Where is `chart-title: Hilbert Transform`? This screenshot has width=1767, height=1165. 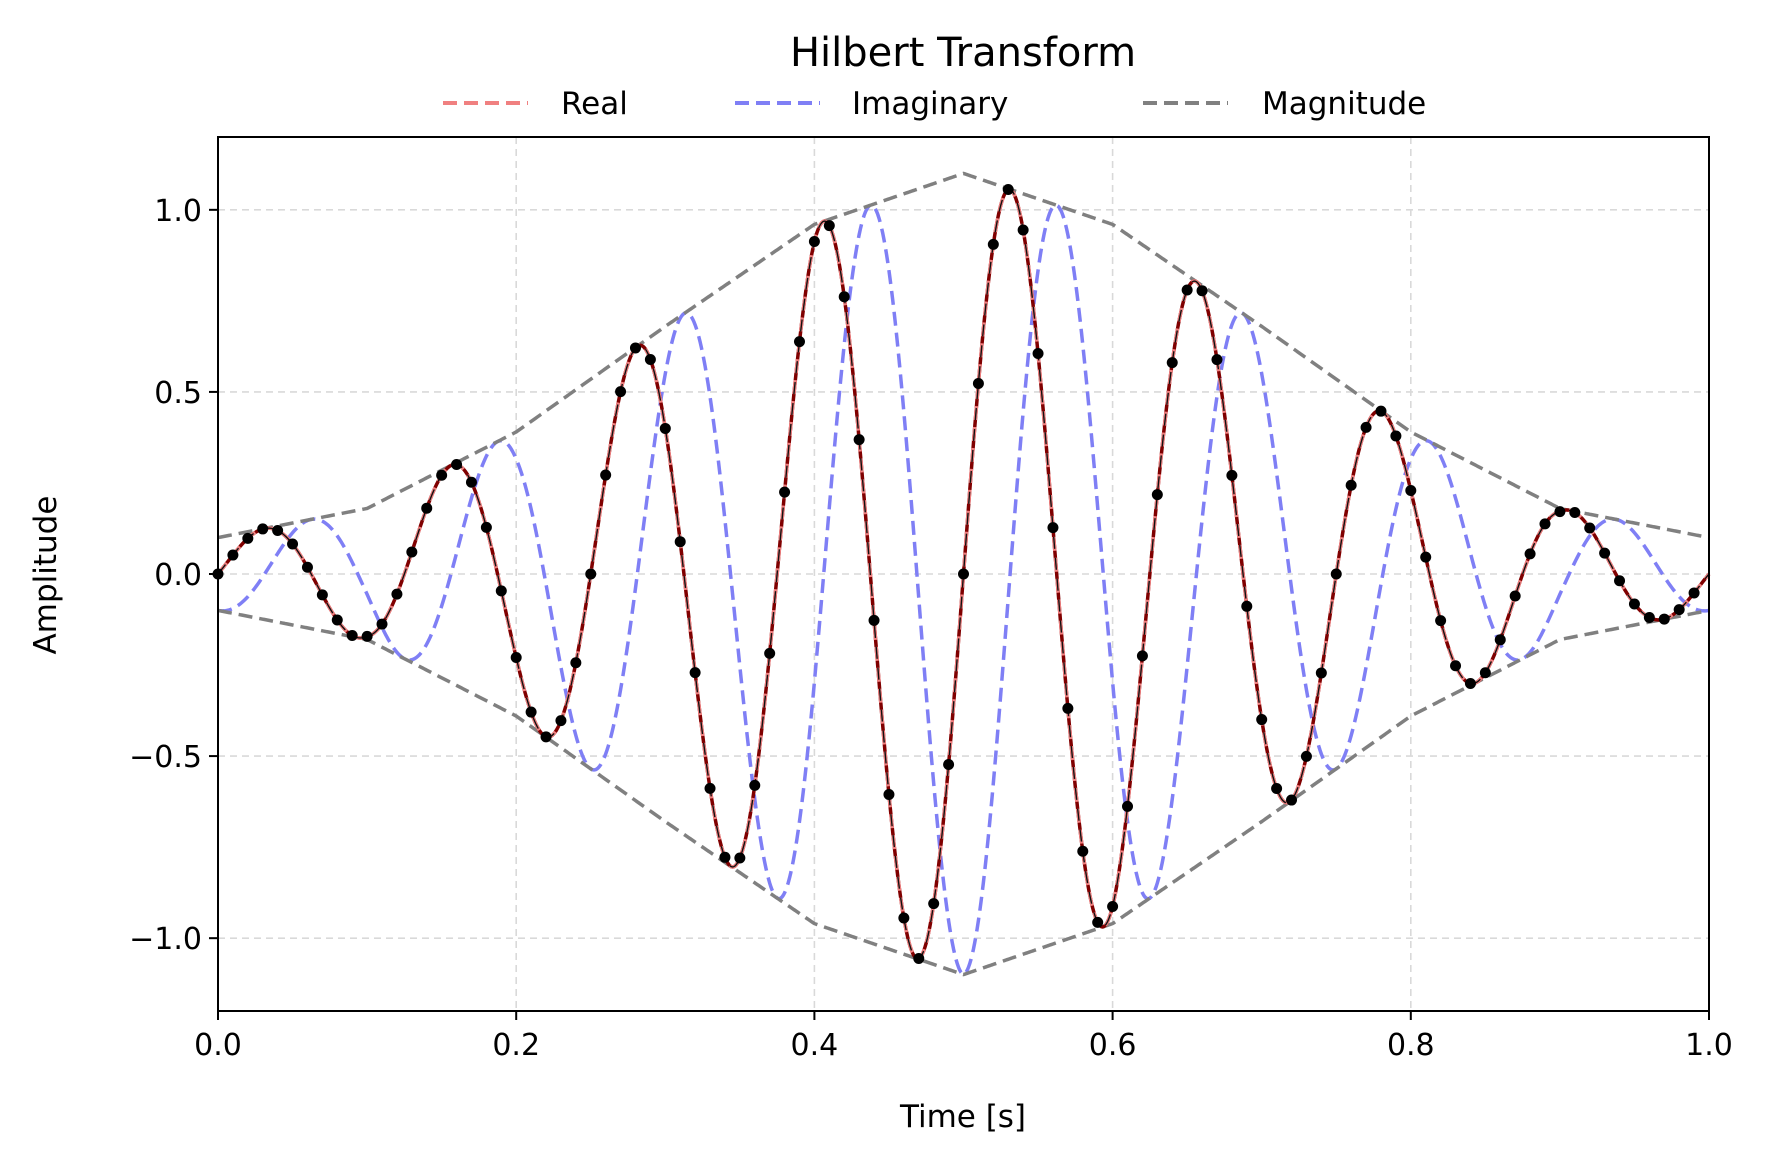
chart-title: Hilbert Transform is located at coordinates (963, 53).